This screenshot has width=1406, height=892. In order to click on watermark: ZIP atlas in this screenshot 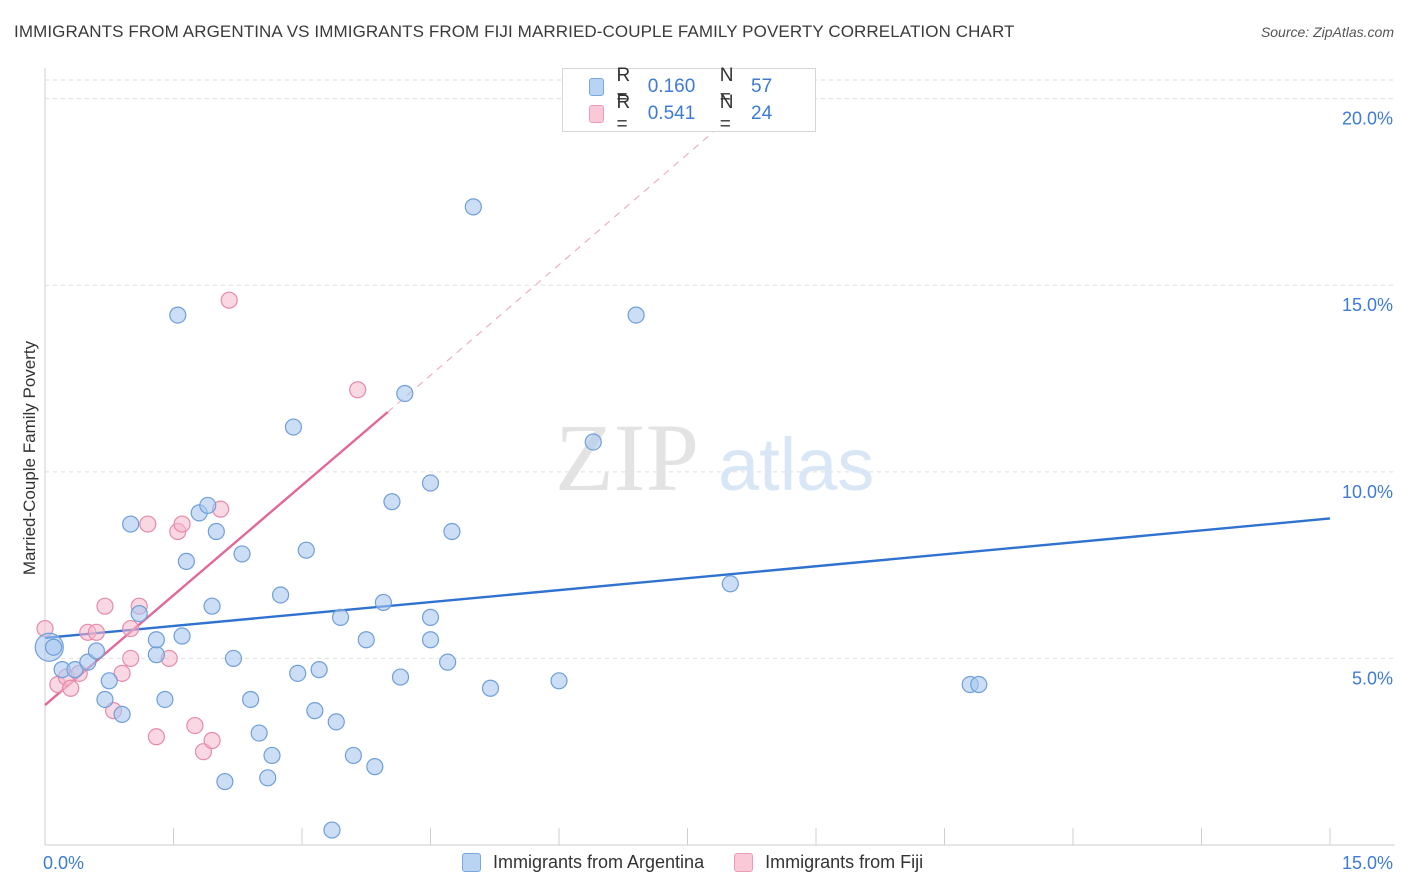, I will do `click(714, 457)`.